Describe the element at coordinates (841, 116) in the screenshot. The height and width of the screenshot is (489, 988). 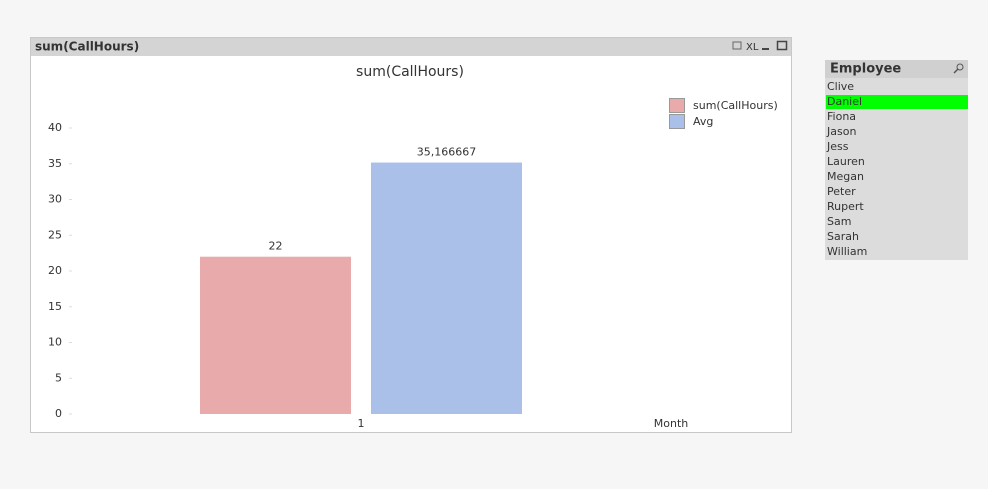
I see `listbox-item: Fiona` at that location.